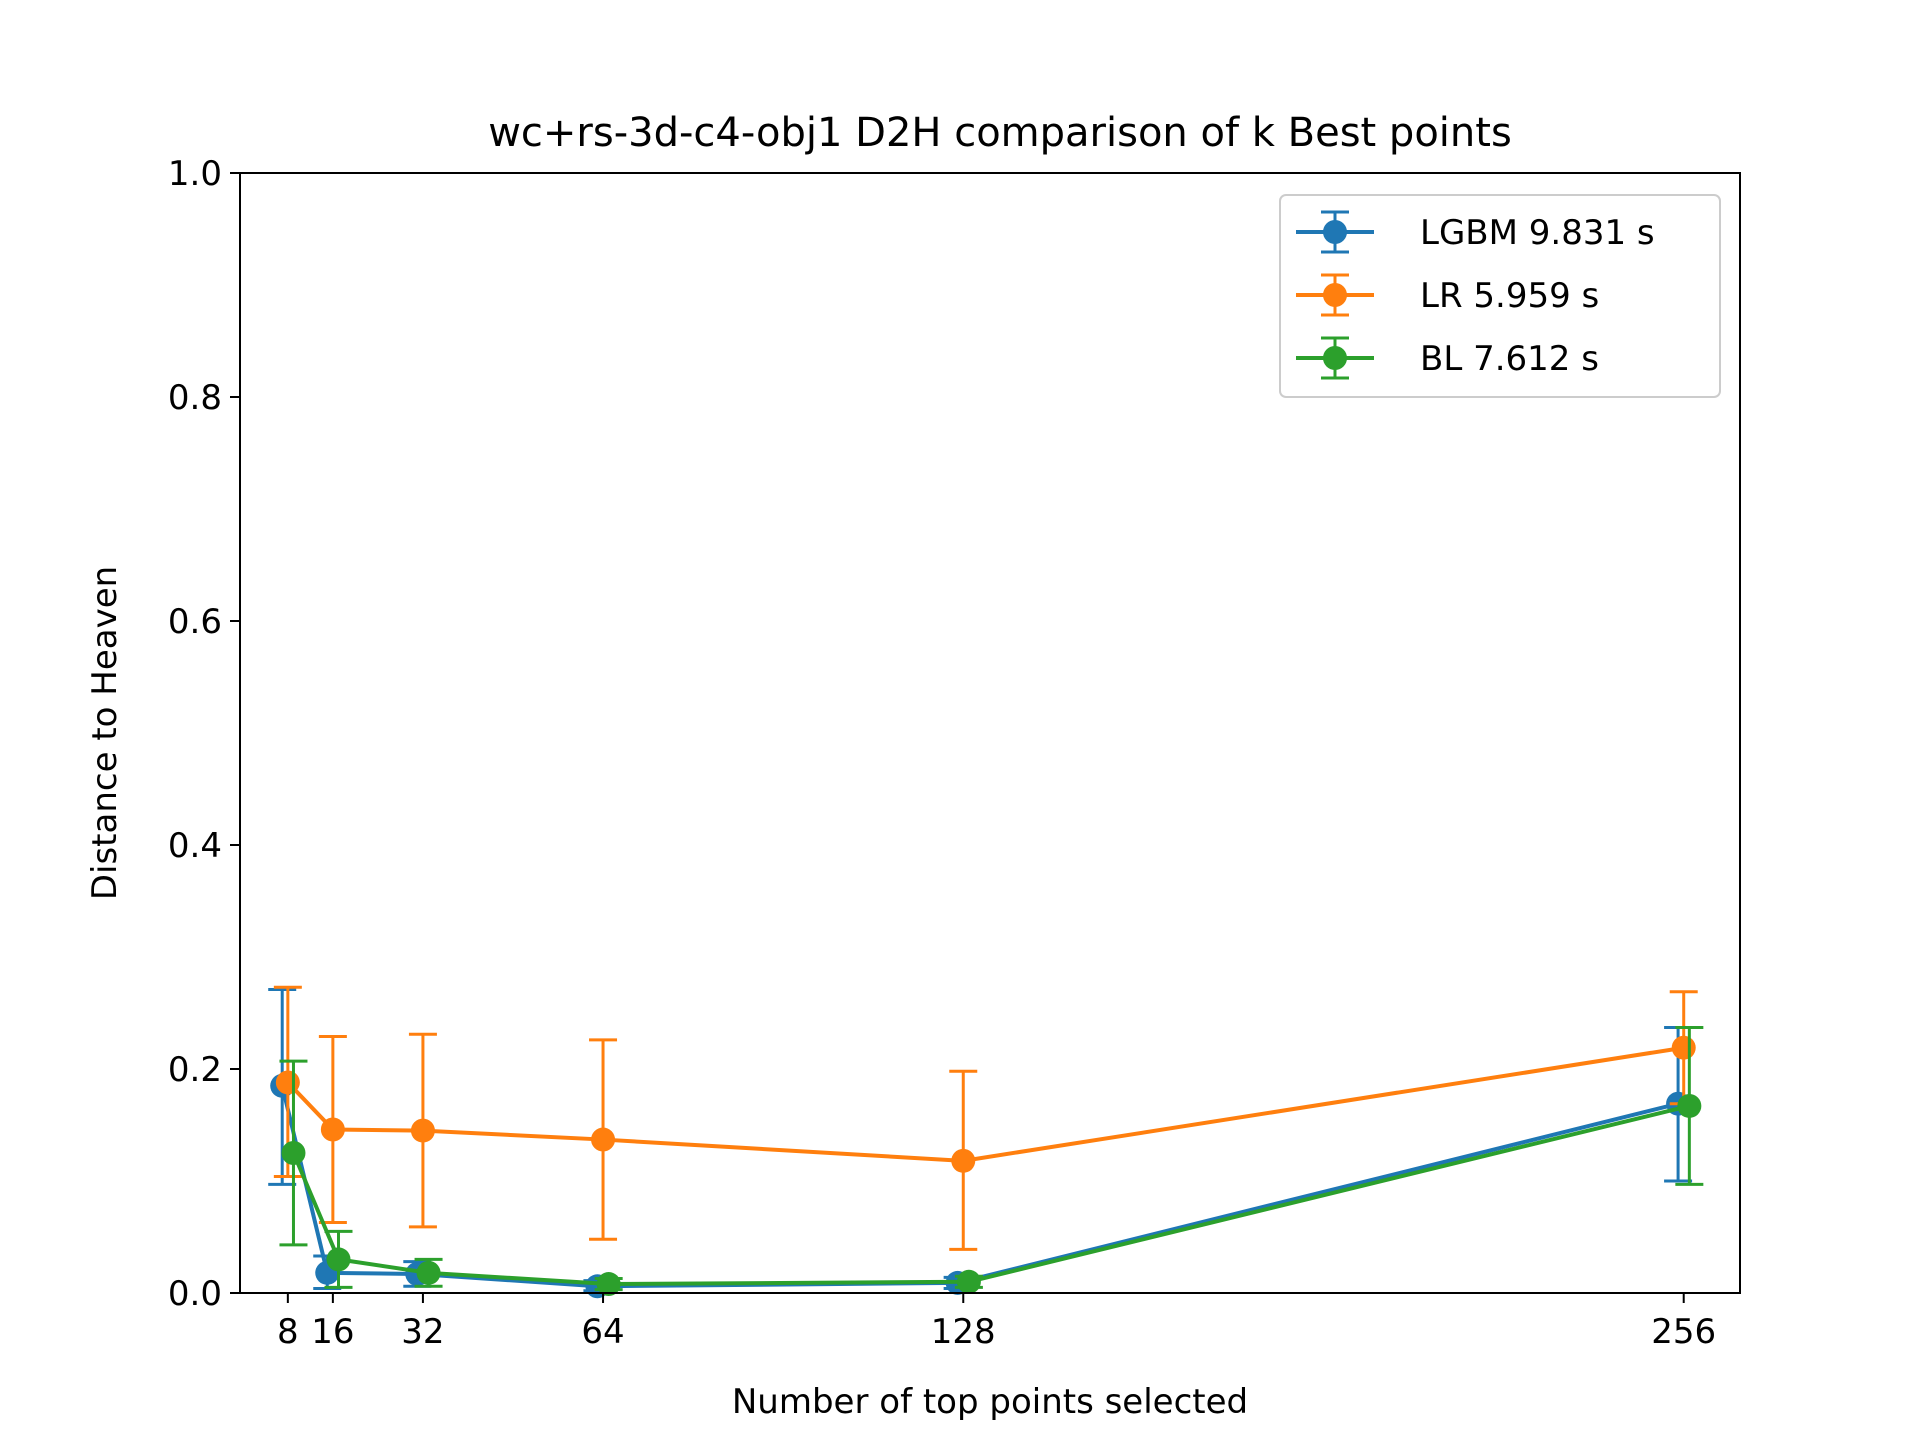  Describe the element at coordinates (422, 1332) in the screenshot. I see `x-tick-label: 32` at that location.